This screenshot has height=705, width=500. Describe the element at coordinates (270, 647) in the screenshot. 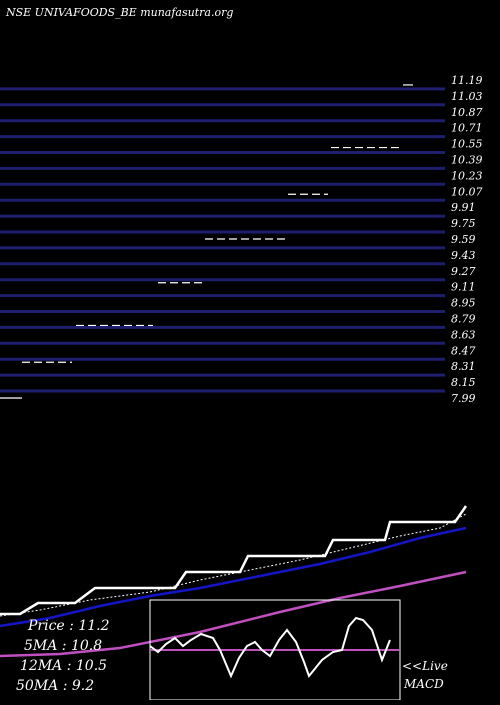

I see `macd-line` at that location.